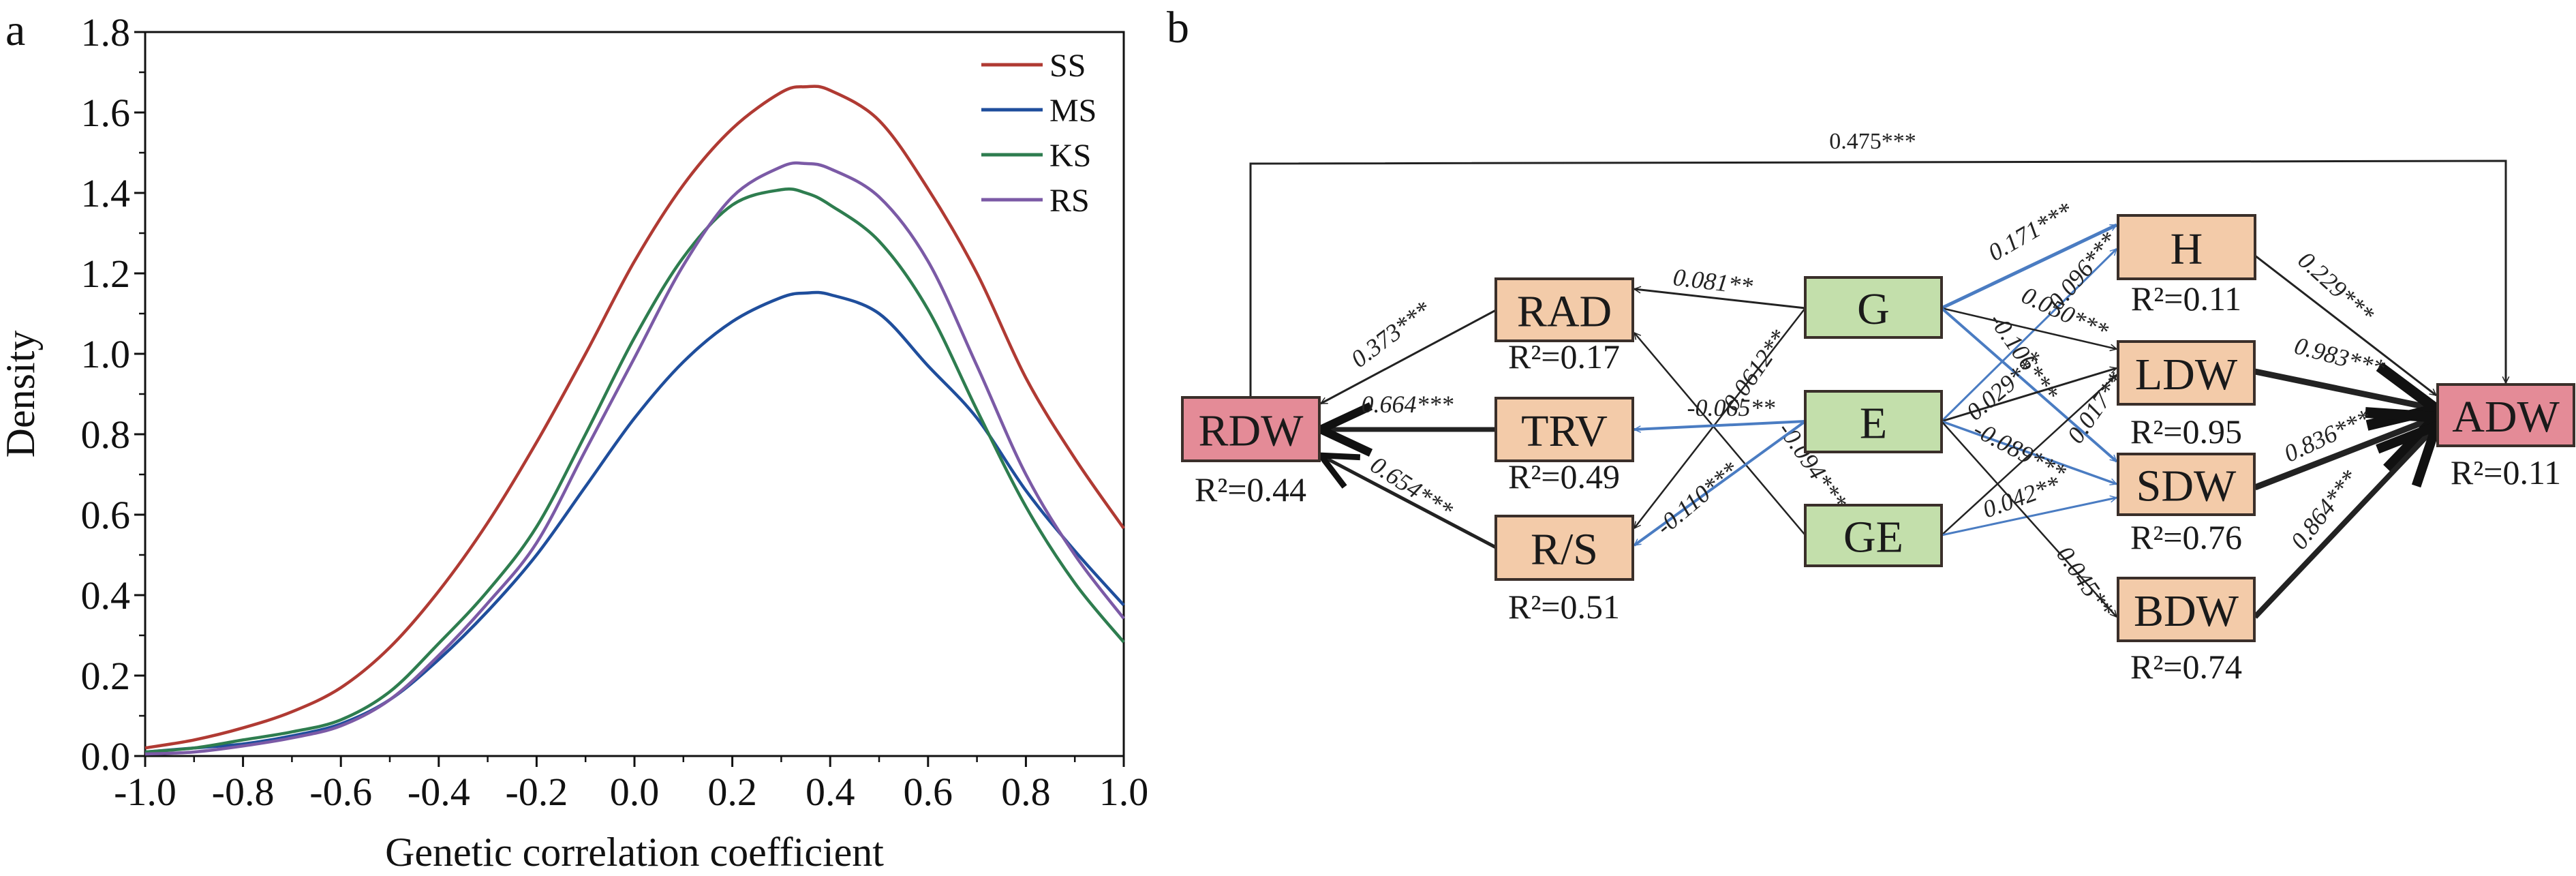 This screenshot has height=876, width=2576. What do you see at coordinates (635, 792) in the screenshot?
I see `x-tick-label: 0.0` at bounding box center [635, 792].